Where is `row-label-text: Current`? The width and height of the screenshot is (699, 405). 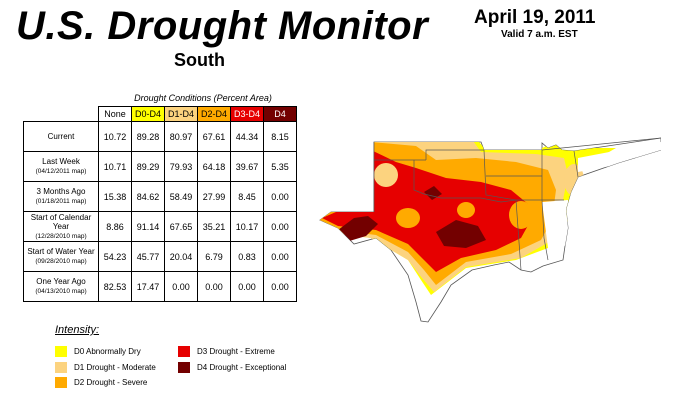 row-label-text: Current is located at coordinates (61, 136).